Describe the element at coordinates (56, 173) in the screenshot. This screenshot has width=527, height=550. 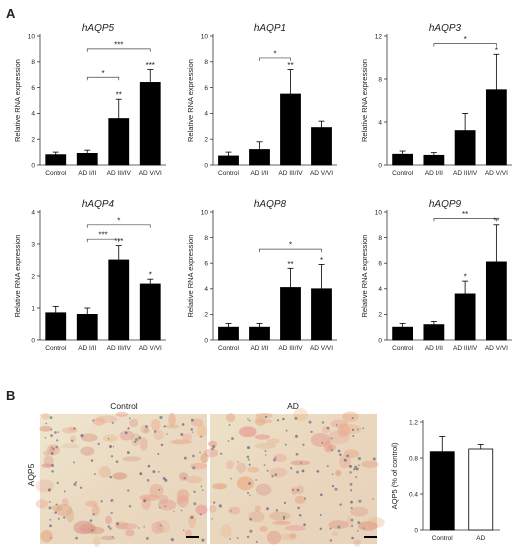
I see `x-tick-label: Control` at that location.